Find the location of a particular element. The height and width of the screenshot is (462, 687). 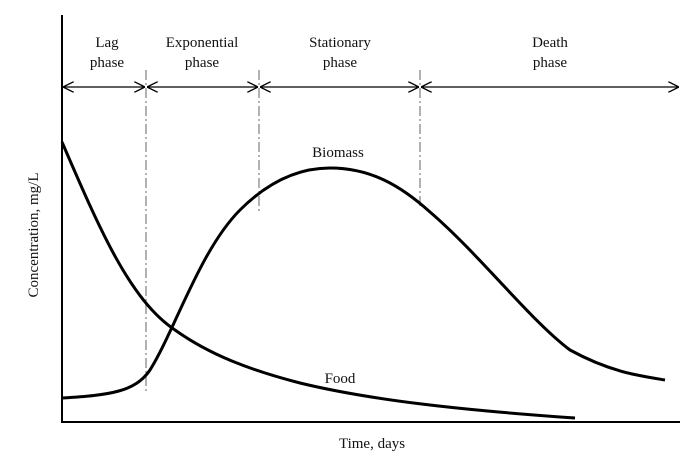

phase-label: Lag is located at coordinates (107, 43).